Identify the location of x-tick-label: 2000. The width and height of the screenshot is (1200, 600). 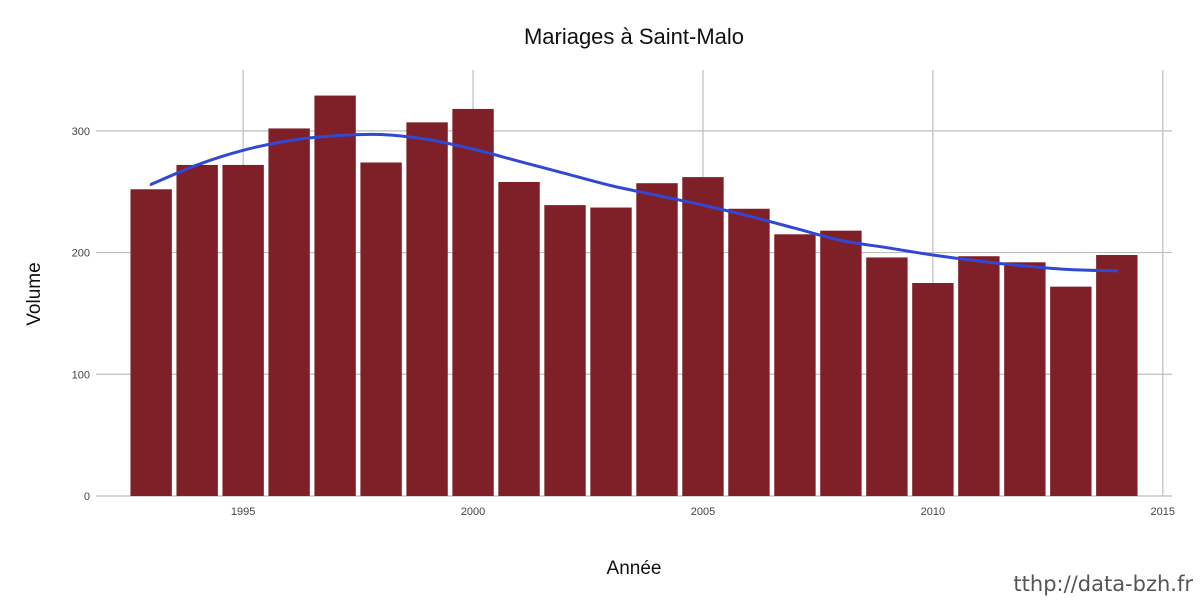
(473, 512).